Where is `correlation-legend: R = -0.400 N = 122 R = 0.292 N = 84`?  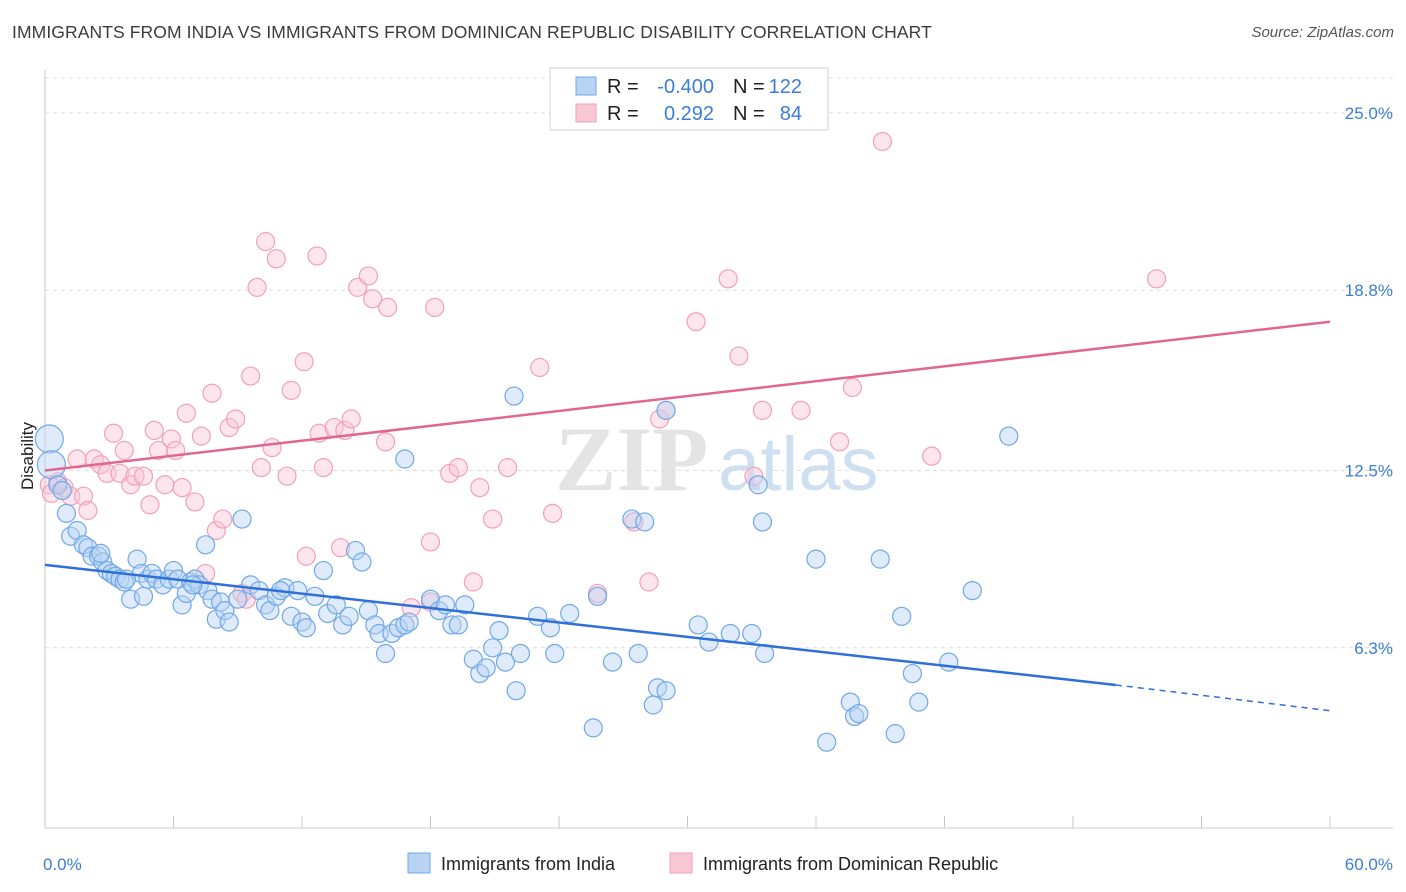
correlation-legend: R = -0.400 N = 122 R = 0.292 N = 84 is located at coordinates (689, 99).